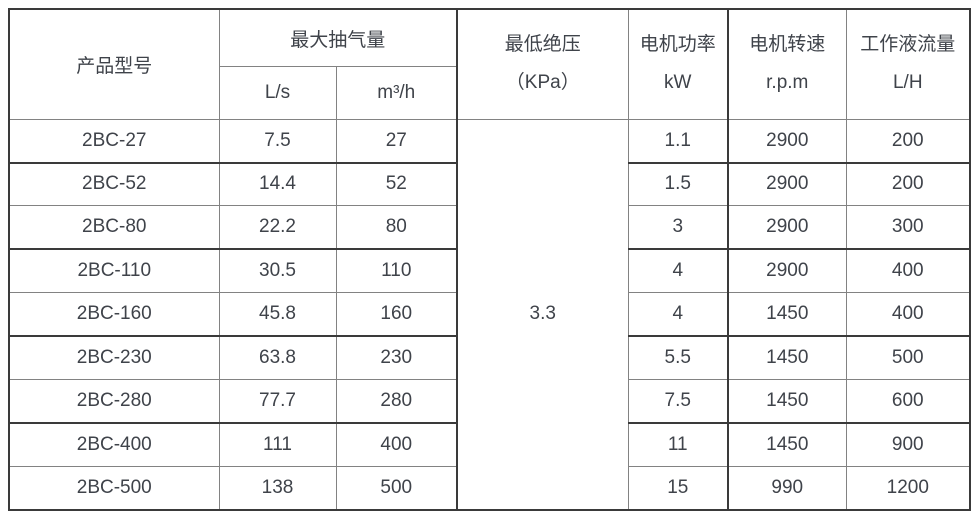 The width and height of the screenshot is (972, 521). I want to click on ls-cell: 138, so click(277, 488).